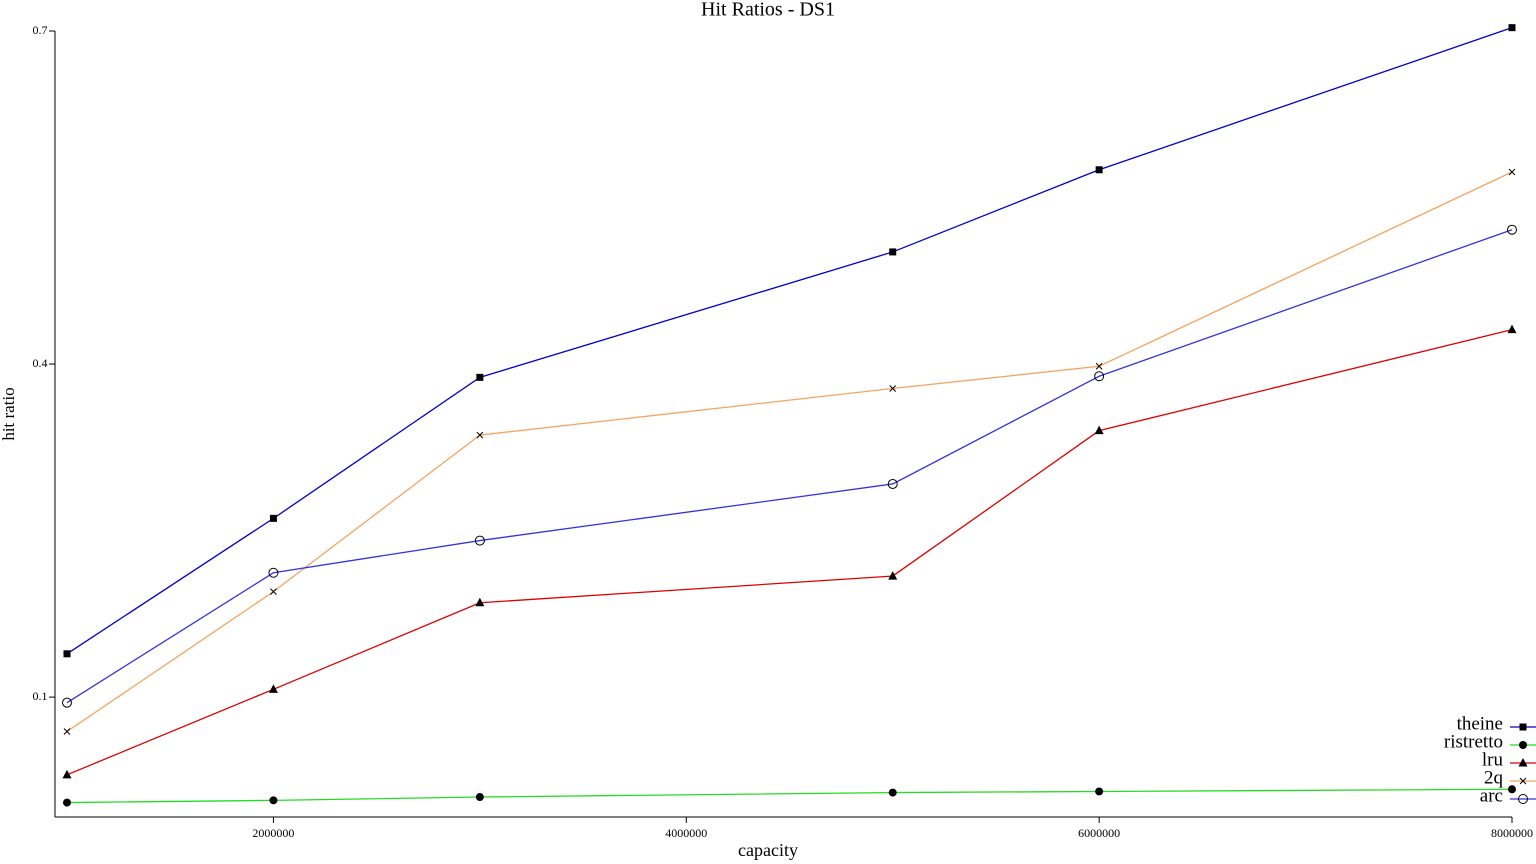  I want to click on x-axis-label: capacity, so click(768, 850).